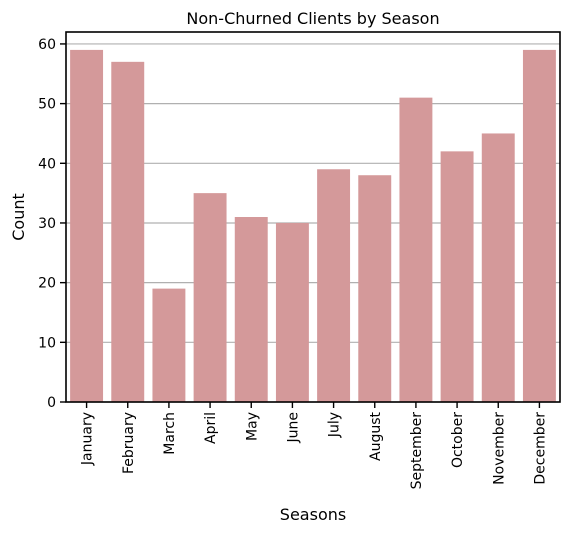 This screenshot has width=572, height=533. What do you see at coordinates (293, 428) in the screenshot?
I see `x-tick-label-june: June` at bounding box center [293, 428].